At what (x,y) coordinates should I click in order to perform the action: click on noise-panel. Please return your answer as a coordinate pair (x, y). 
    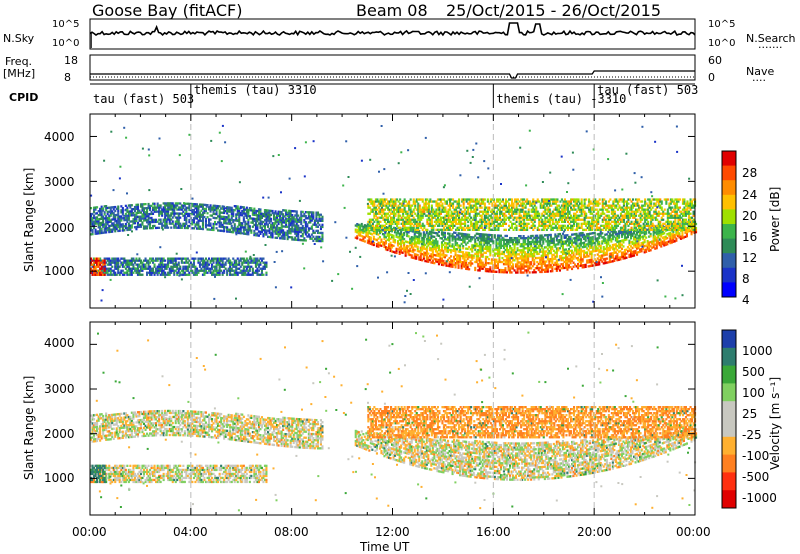
    Looking at the image, I should click on (392, 34).